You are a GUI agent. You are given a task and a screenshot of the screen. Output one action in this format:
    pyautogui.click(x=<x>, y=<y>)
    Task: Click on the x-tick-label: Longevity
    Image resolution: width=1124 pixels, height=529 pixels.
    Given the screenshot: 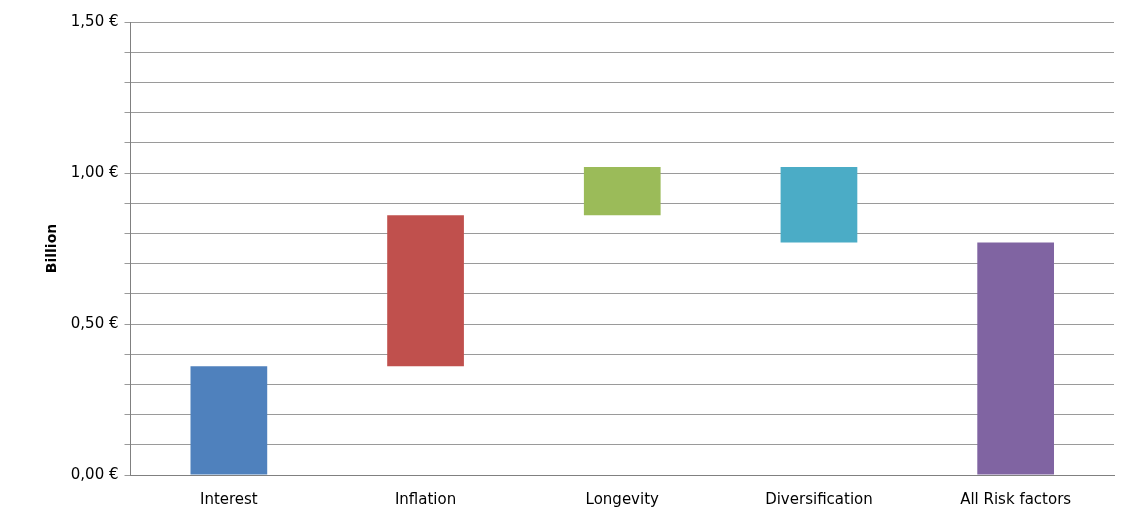 What is the action you would take?
    pyautogui.click(x=622, y=498)
    